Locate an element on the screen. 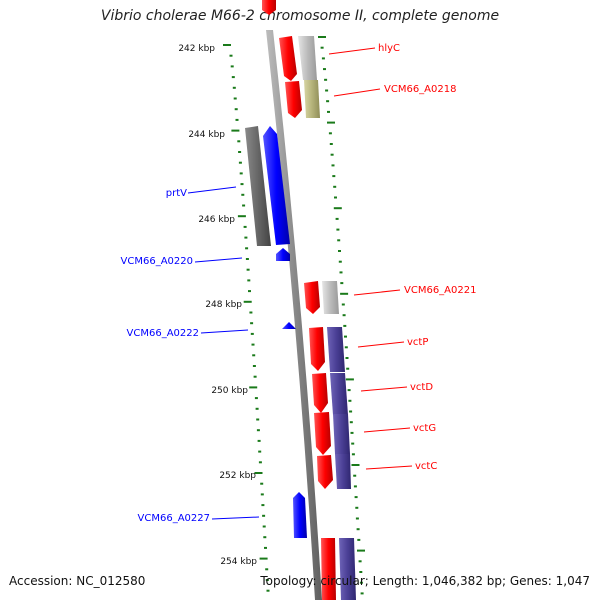  gene-hlyc is located at coordinates (288, 58).